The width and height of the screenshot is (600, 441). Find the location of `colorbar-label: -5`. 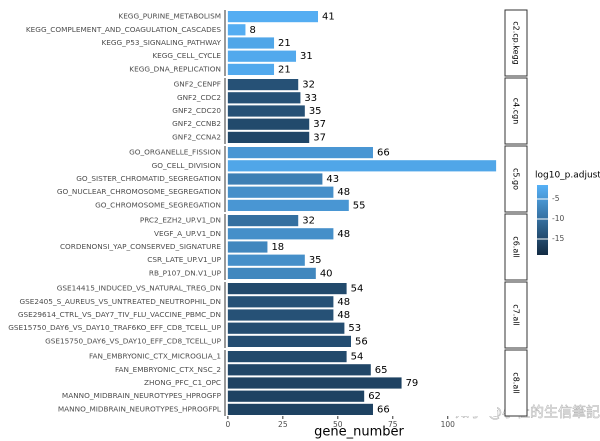

colorbar-label: -5 is located at coordinates (556, 198).